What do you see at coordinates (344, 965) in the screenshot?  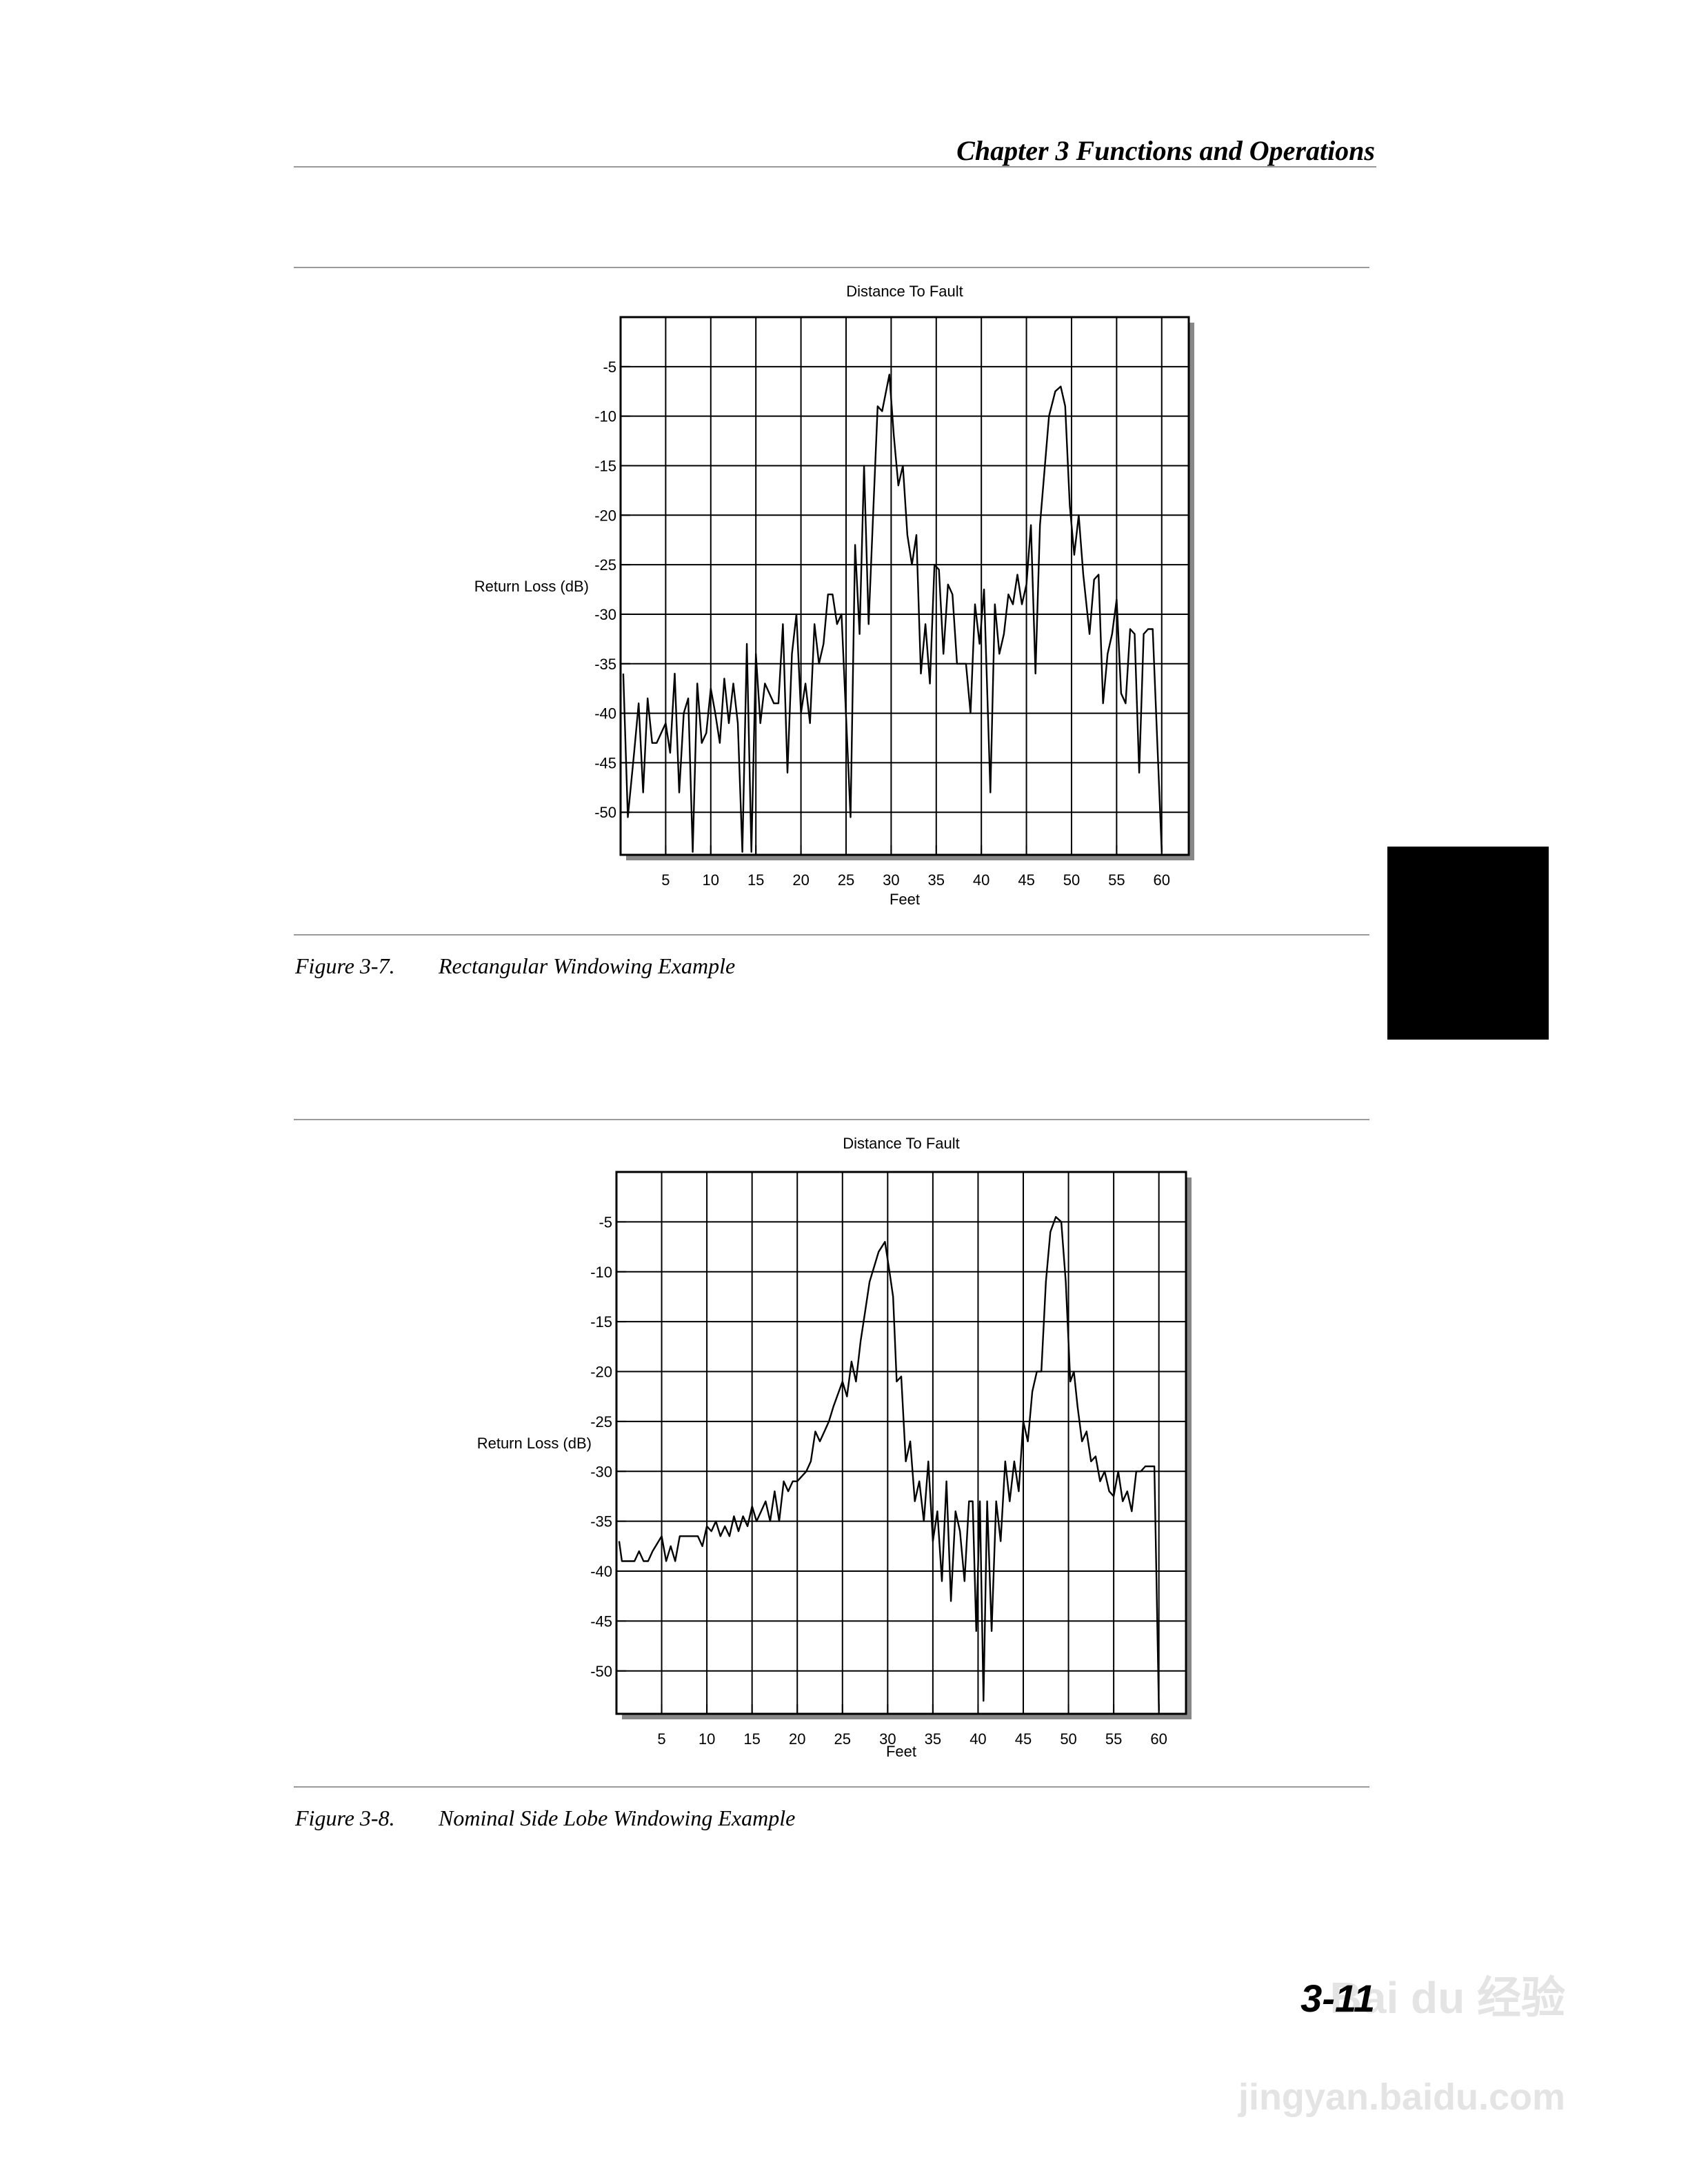 I see `caption-number: Figure 3-7.` at bounding box center [344, 965].